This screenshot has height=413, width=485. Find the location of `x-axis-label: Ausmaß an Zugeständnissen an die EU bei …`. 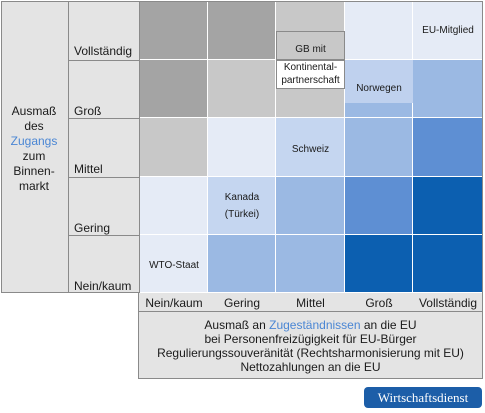

x-axis-label: Ausmaß an Zugeständnissen an die EU bei … is located at coordinates (310, 346).